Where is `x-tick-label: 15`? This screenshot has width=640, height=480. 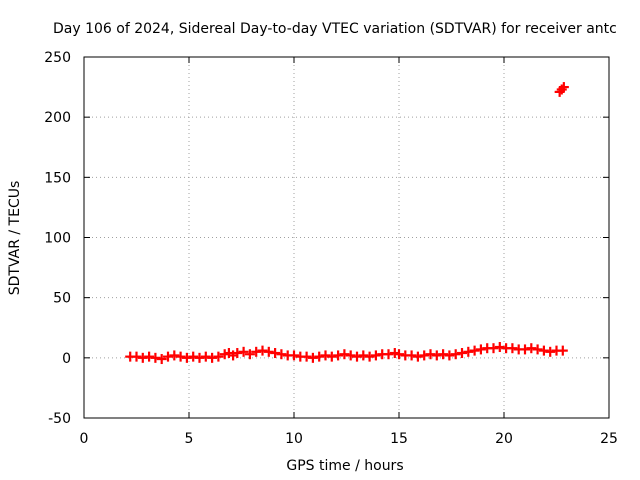 x-tick-label: 15 is located at coordinates (399, 439).